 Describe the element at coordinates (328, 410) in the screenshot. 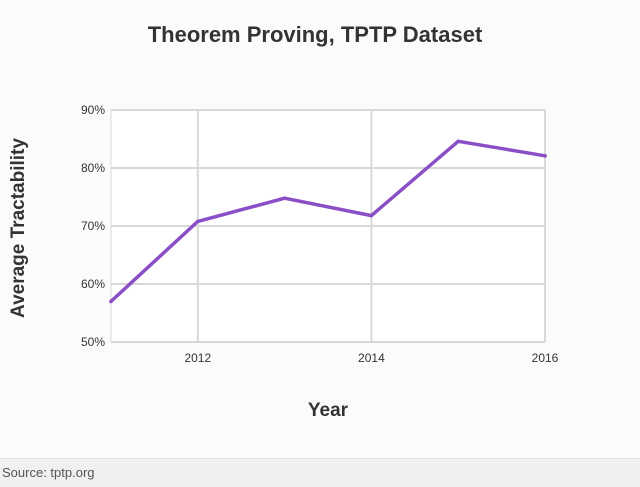

I see `x-axis-title: Year` at that location.